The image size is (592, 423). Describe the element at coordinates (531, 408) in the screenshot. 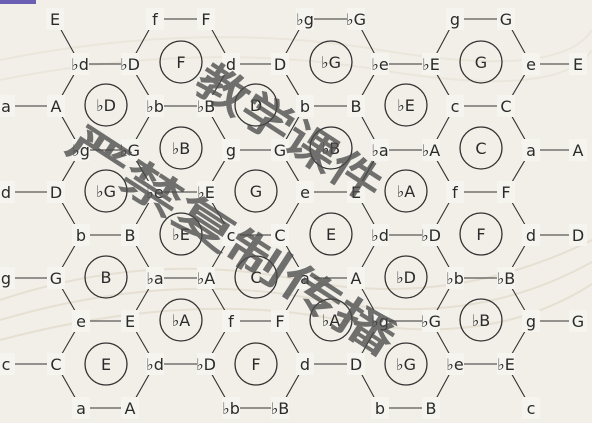

I see `note-label: c` at that location.